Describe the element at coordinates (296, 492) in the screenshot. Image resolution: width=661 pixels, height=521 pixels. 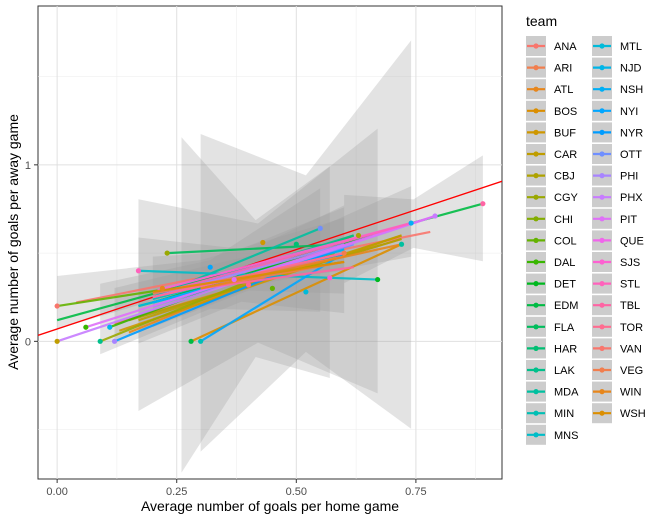
I see `x-tick-label: 0.50` at that location.